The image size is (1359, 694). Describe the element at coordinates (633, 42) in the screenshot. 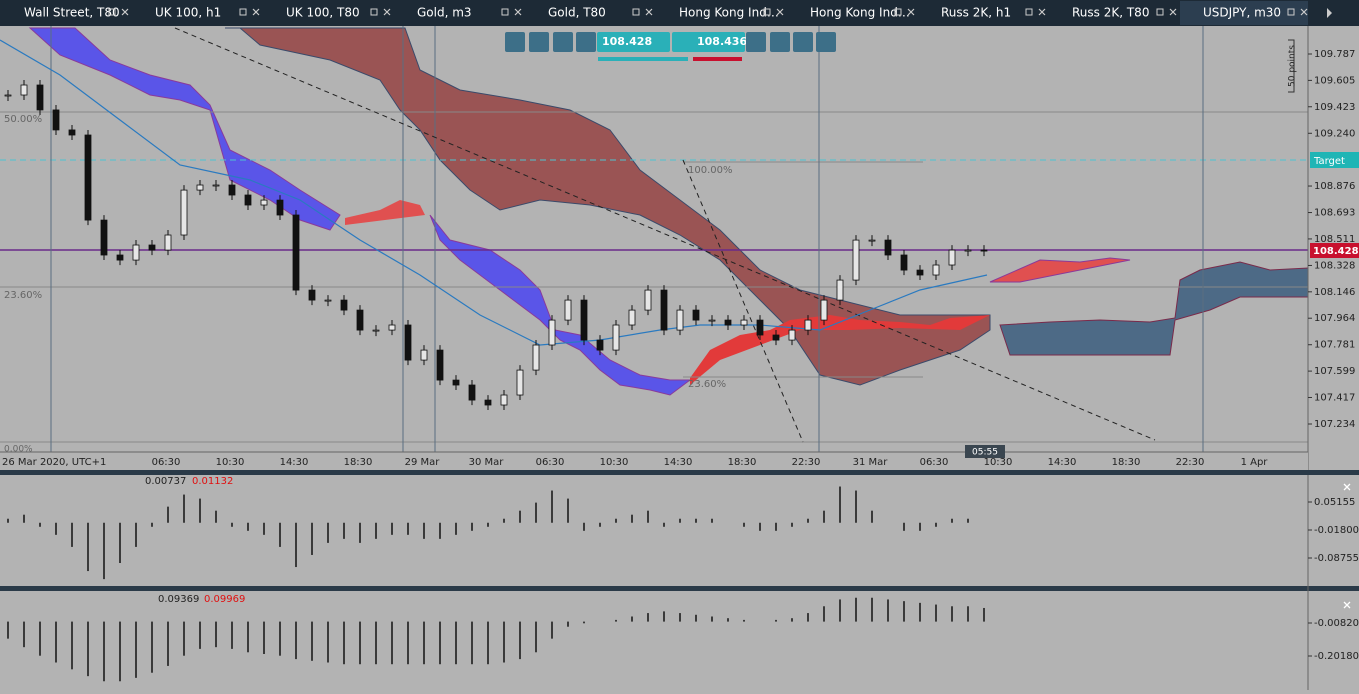

I see `sell-button` at that location.